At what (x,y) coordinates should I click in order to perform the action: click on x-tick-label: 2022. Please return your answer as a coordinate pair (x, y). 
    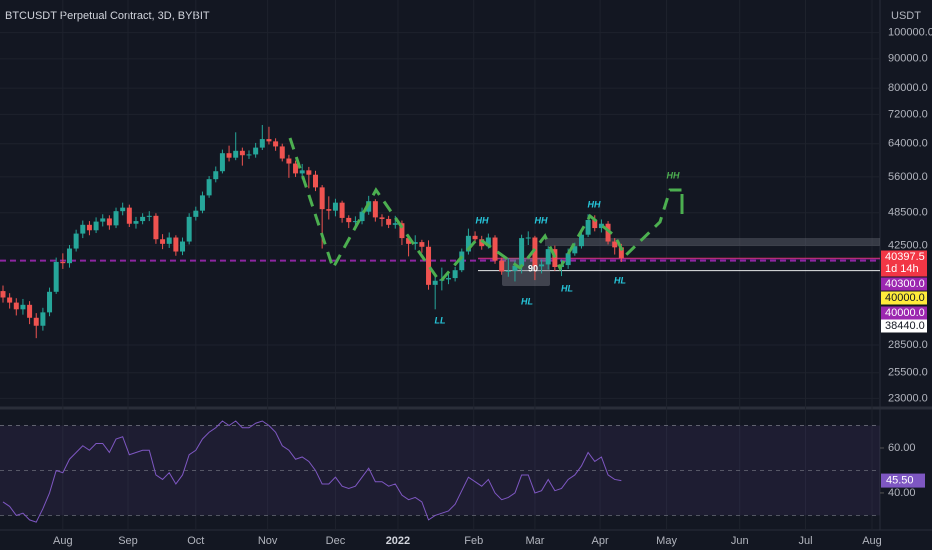
    Looking at the image, I should click on (398, 541).